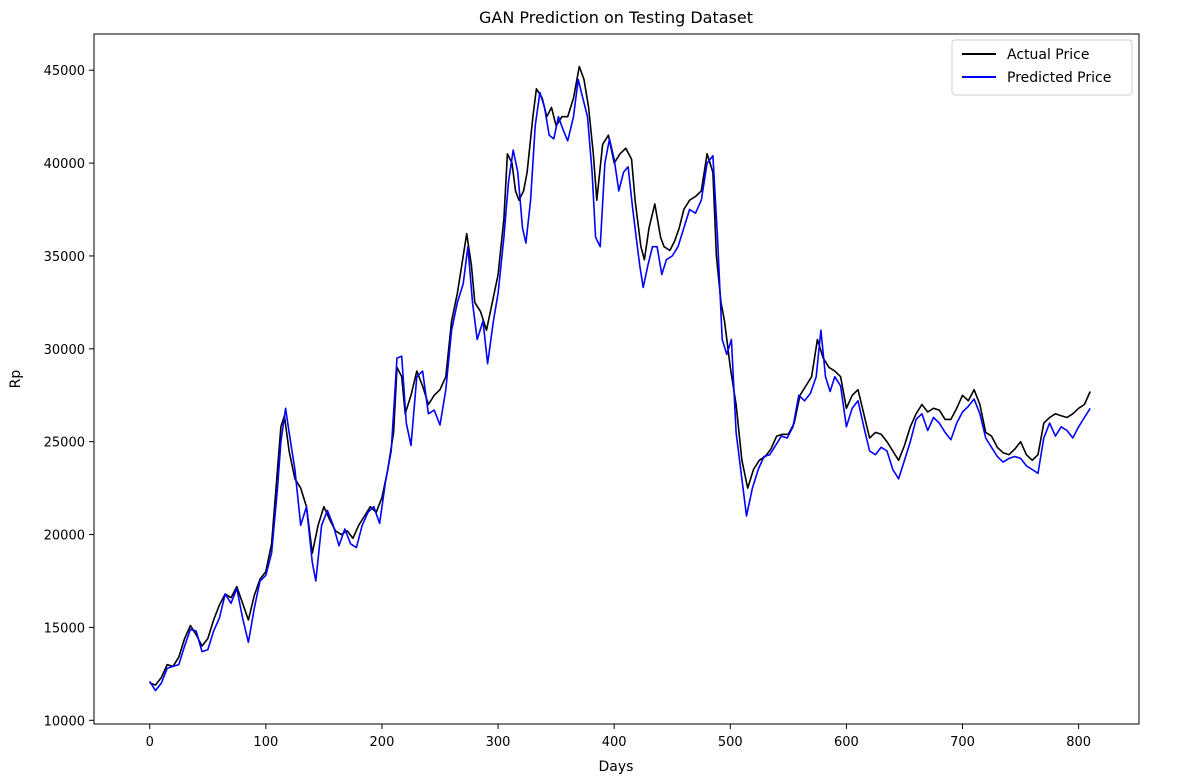 The width and height of the screenshot is (1190, 777). Describe the element at coordinates (730, 742) in the screenshot. I see `x-tick-label: 500` at that location.